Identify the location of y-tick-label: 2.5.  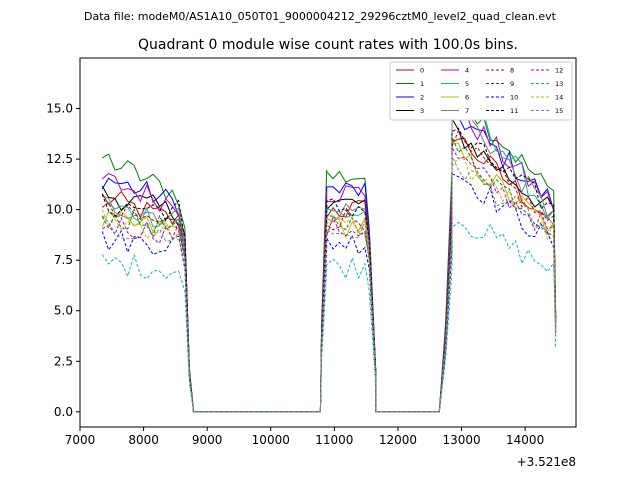
(63, 361).